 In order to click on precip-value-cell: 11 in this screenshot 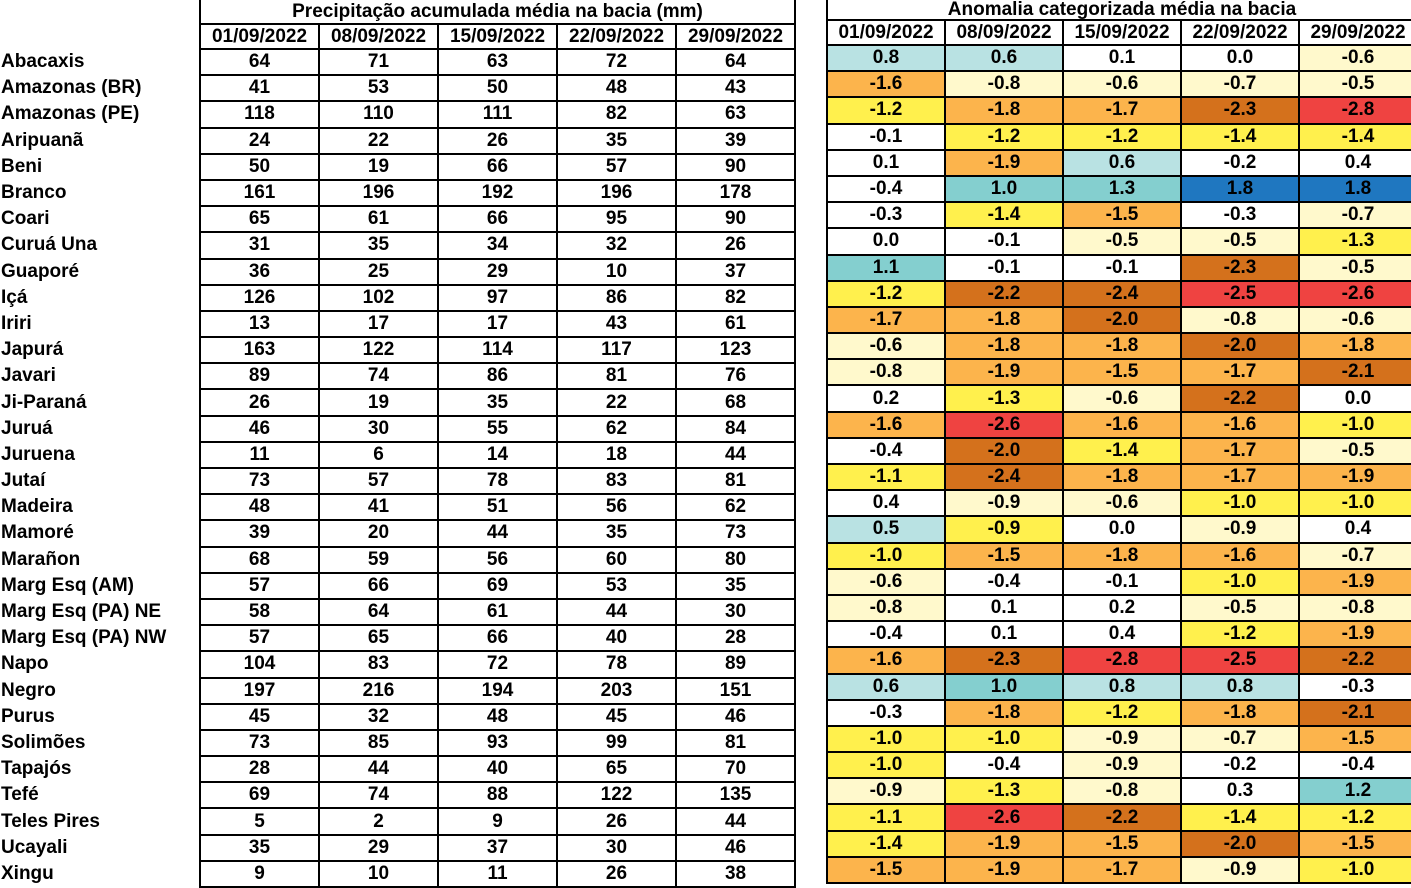, I will do `click(259, 455)`.